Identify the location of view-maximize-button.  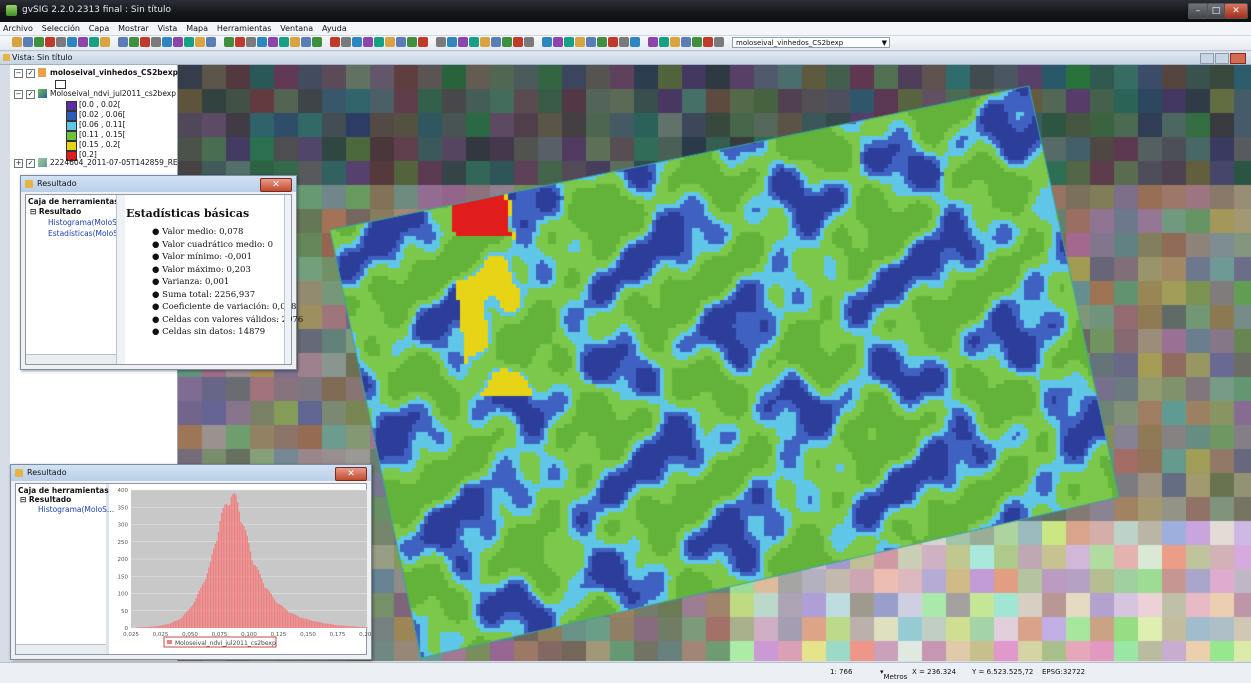
(1222, 58).